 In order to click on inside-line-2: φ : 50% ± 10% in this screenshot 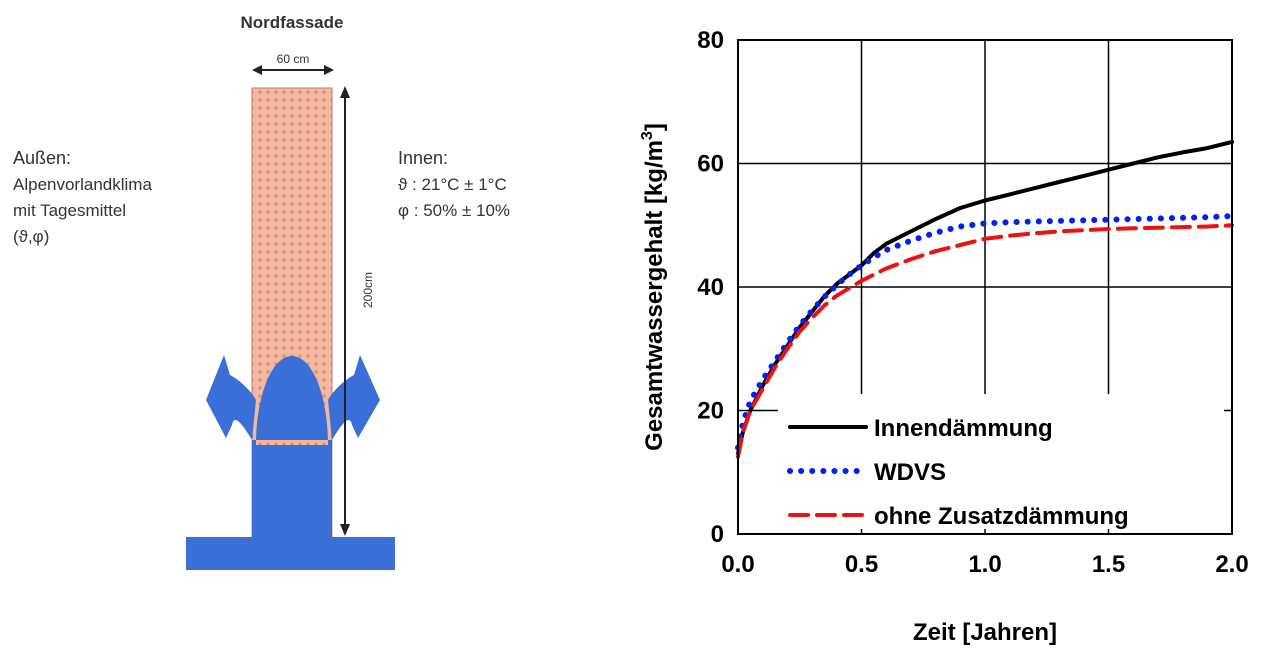, I will do `click(454, 210)`.